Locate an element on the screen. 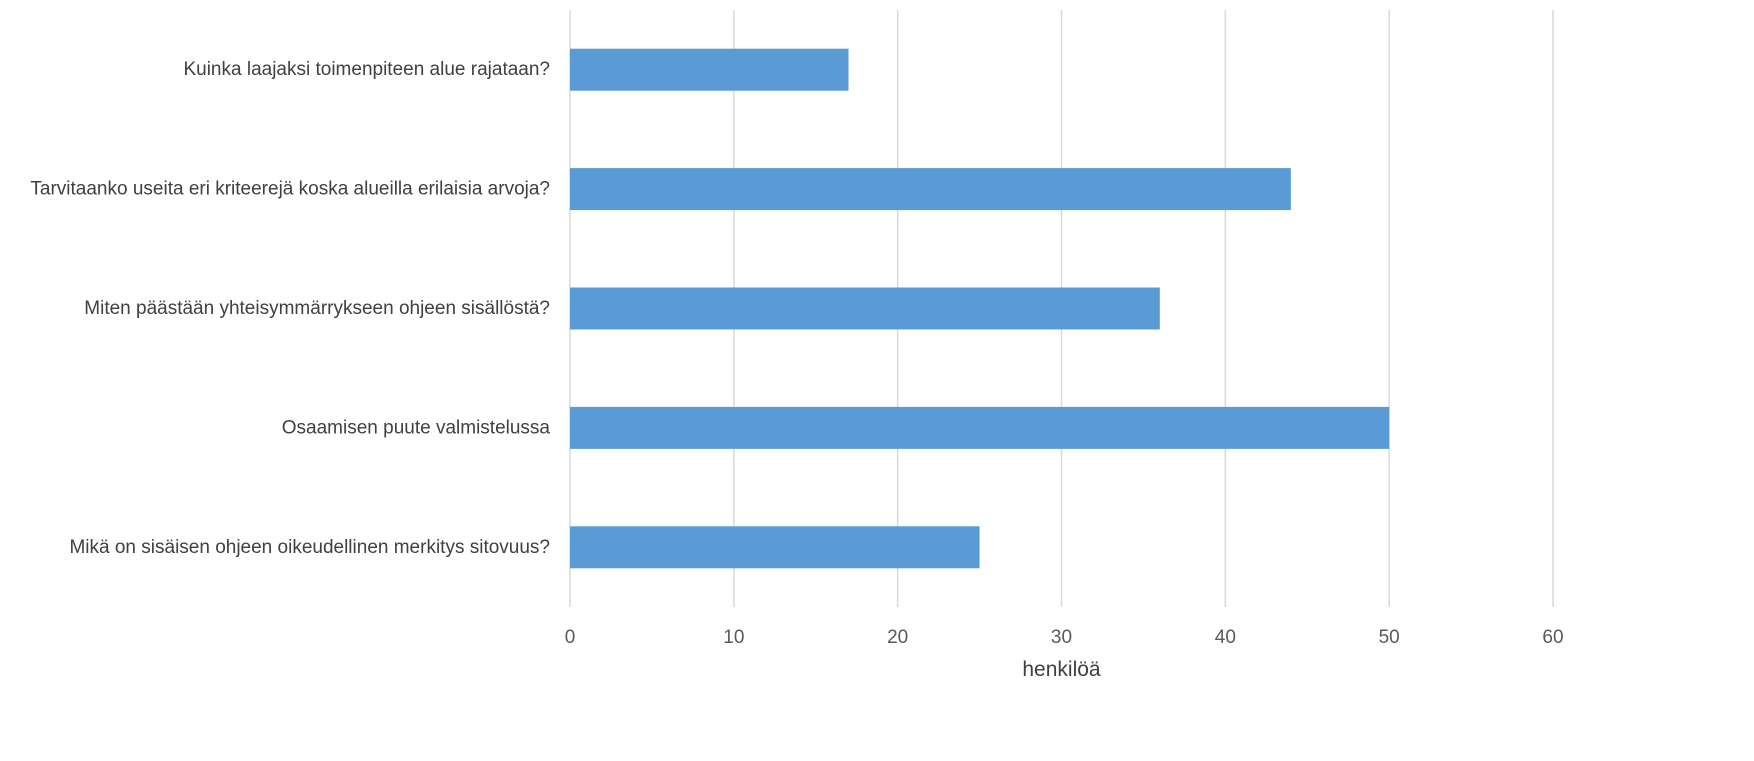  category-label: Osaamisen puute valmistelussa is located at coordinates (416, 427).